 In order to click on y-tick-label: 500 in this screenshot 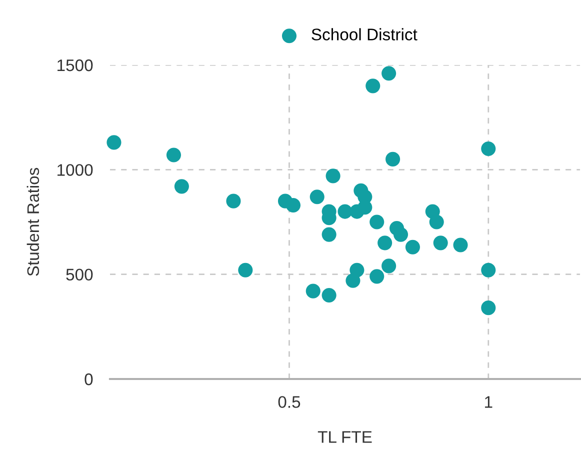, I will do `click(79, 274)`.